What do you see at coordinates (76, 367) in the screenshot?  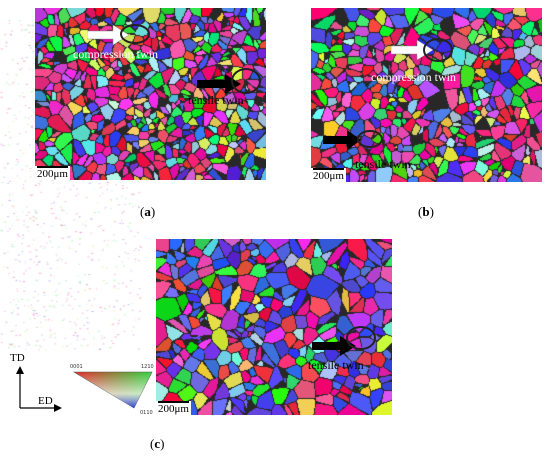 I see `ipf-corner-0001: 0001` at bounding box center [76, 367].